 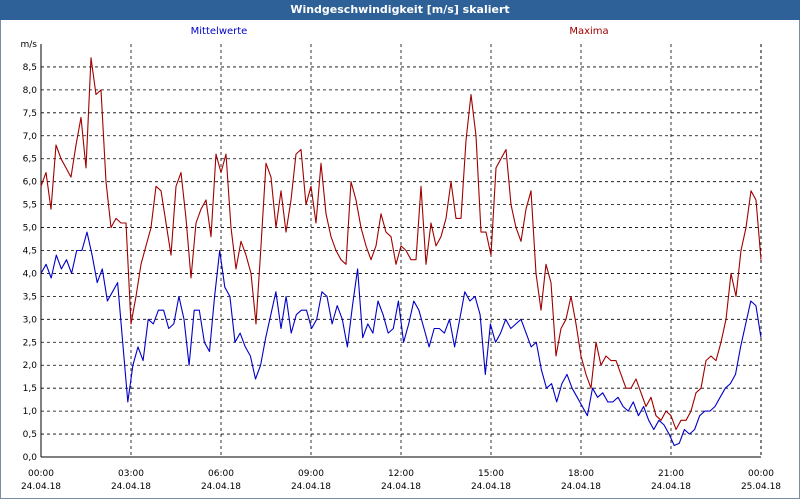 I want to click on y-tick-label: 3,5, so click(x=30, y=297).